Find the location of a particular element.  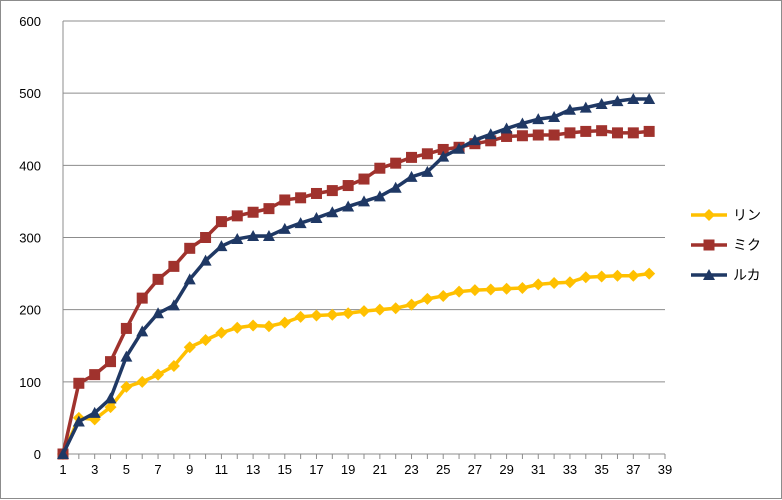

x-tick-label: 37 is located at coordinates (633, 469).